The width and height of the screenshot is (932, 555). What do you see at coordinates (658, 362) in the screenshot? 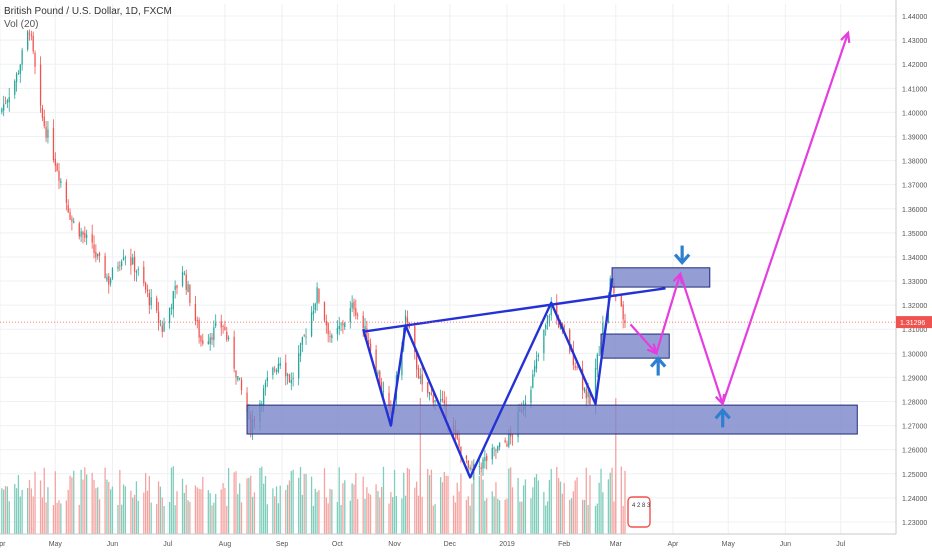
I see `arrow-up-icon-head` at bounding box center [658, 362].